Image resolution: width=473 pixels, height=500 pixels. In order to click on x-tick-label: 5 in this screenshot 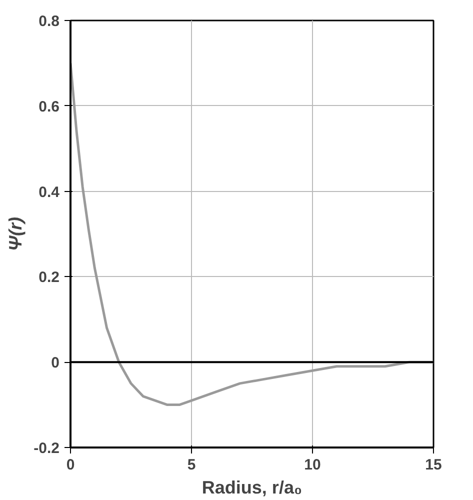, I will do `click(191, 465)`.